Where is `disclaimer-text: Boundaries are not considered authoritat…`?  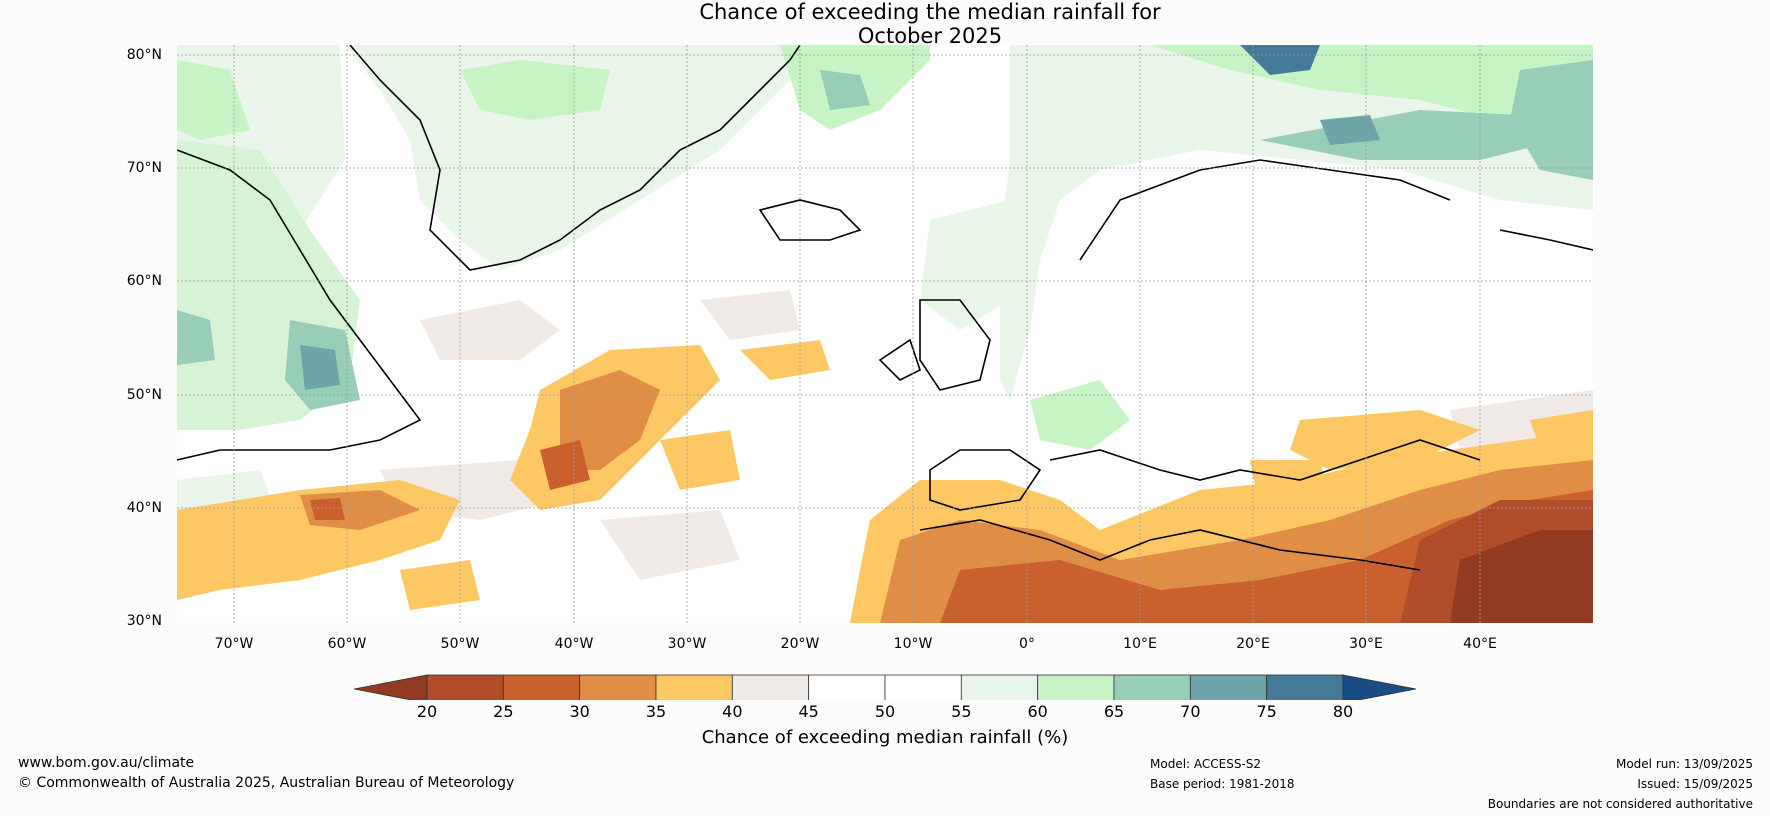
disclaimer-text: Boundaries are not considered authoritat… is located at coordinates (1620, 804).